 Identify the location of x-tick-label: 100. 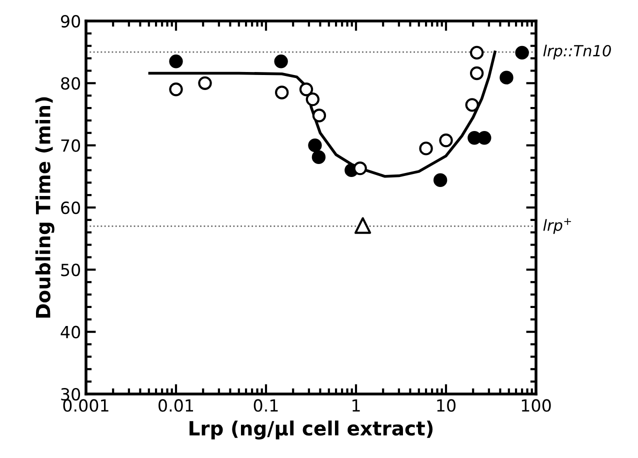
(536, 405).